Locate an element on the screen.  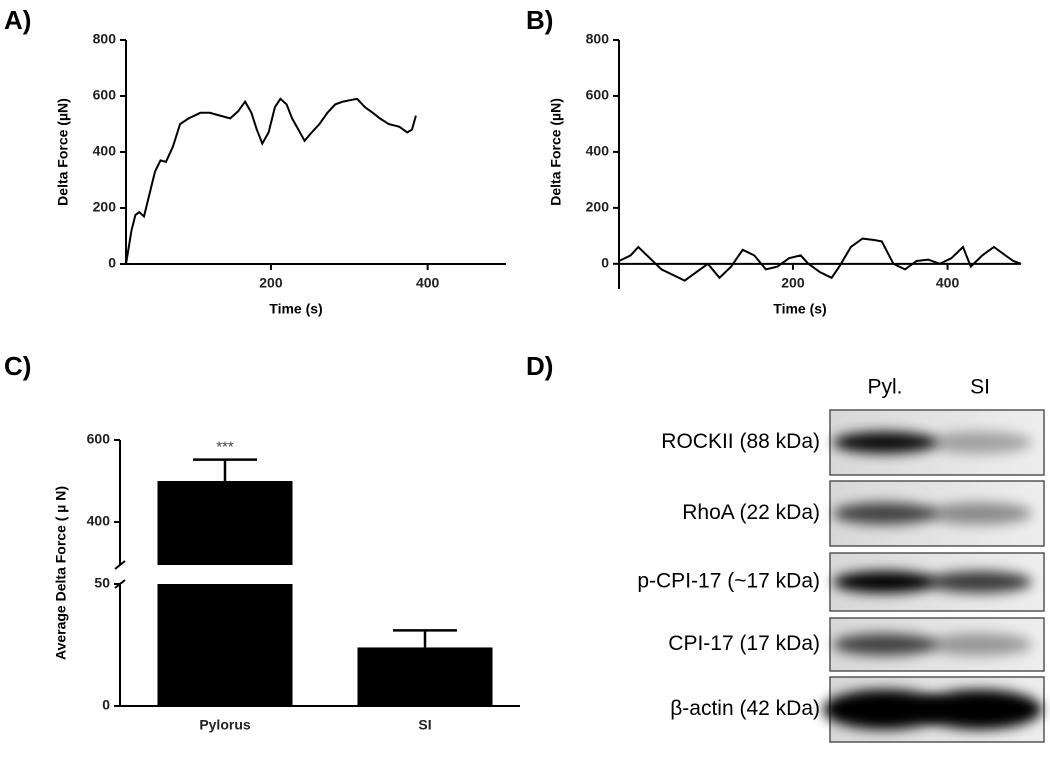
lane-label: SI is located at coordinates (980, 387).